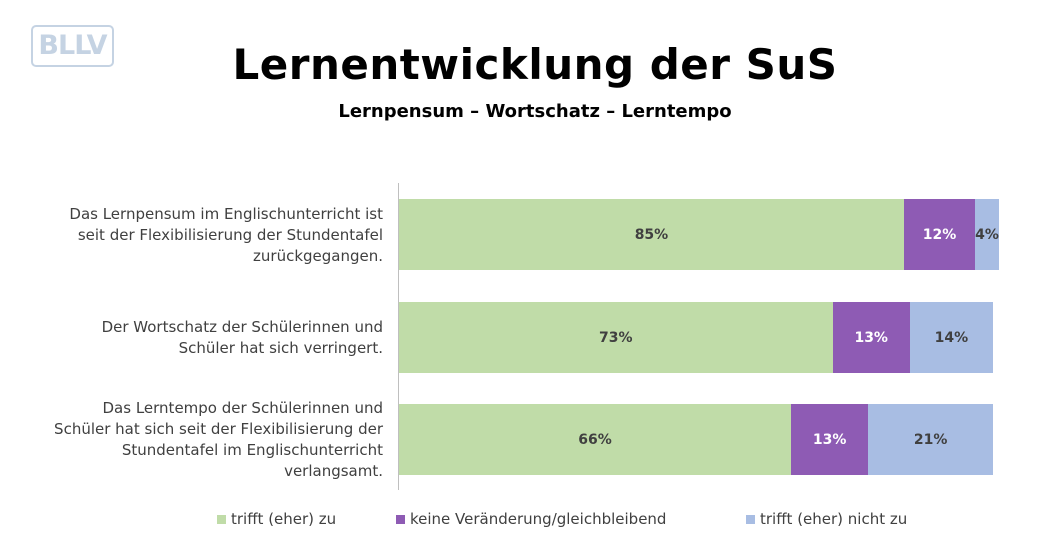  I want to click on bar-segment: 73%, so click(616, 337).